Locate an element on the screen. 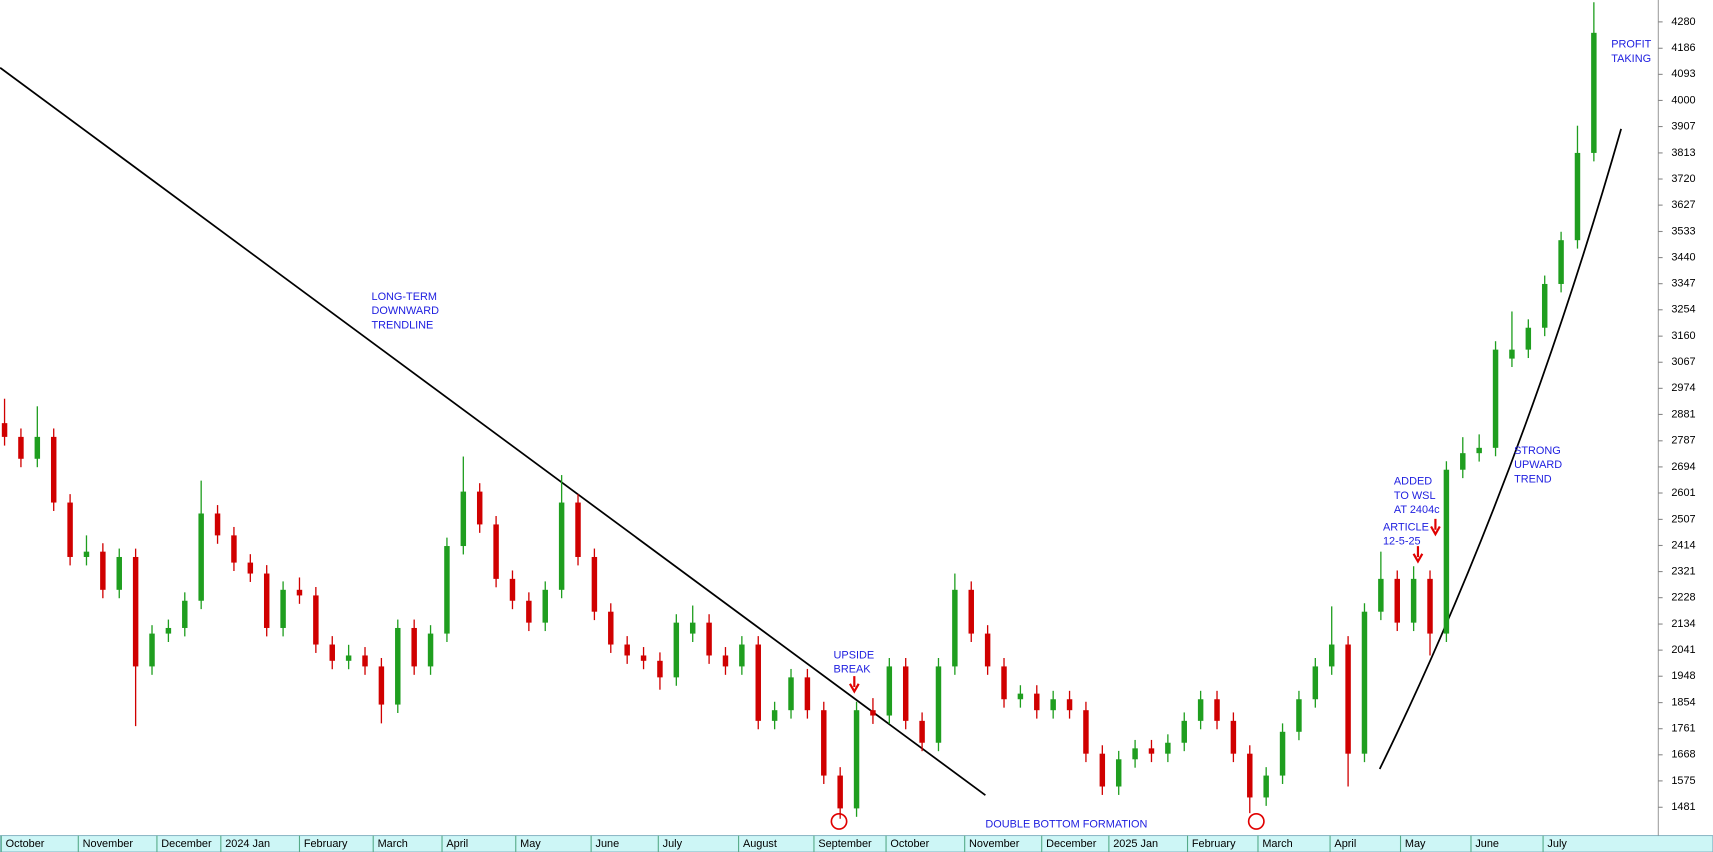 Image resolution: width=1713 pixels, height=852 pixels. annotation: ADDED is located at coordinates (1413, 482).